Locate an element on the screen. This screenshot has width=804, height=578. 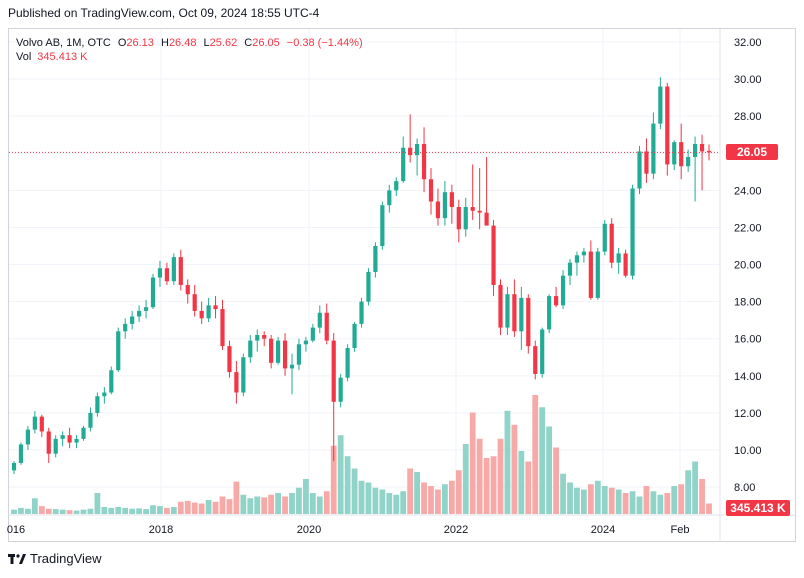
price-tick-label: 22.00 is located at coordinates (748, 228).